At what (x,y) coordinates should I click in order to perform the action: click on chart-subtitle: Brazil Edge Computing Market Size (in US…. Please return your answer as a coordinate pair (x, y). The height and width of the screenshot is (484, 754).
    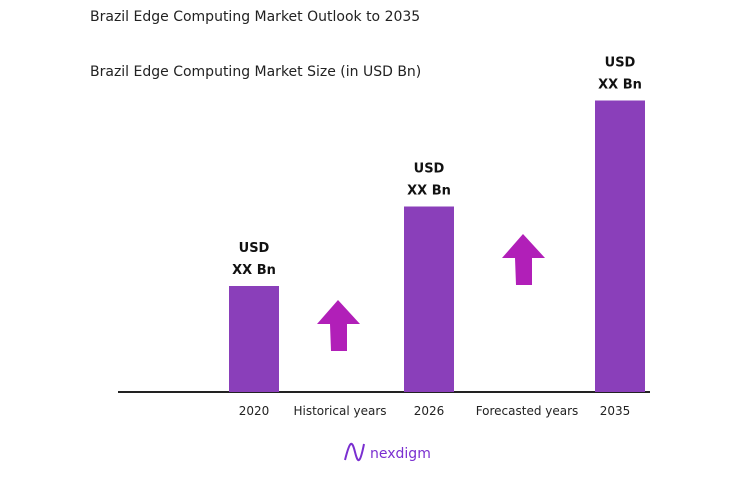
    Looking at the image, I should click on (256, 72).